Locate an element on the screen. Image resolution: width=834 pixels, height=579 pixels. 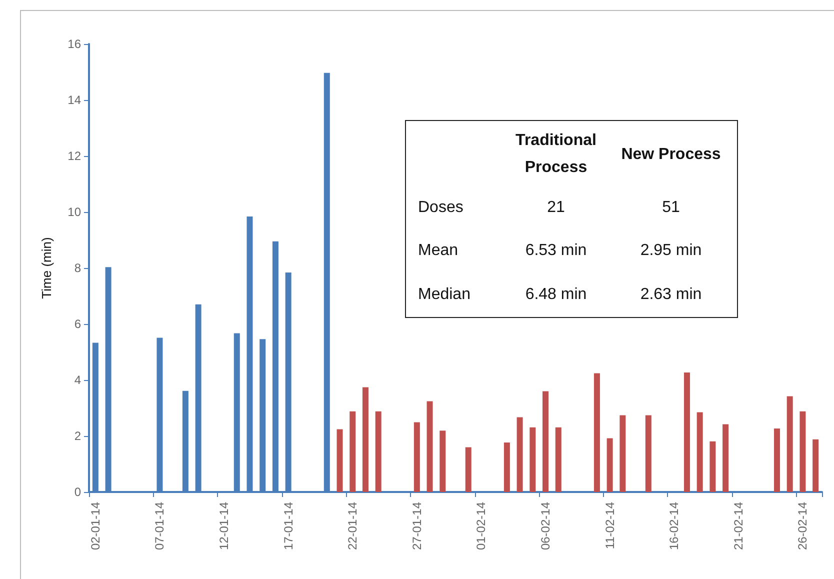
y-axis-title: Time (min) is located at coordinates (46, 268).